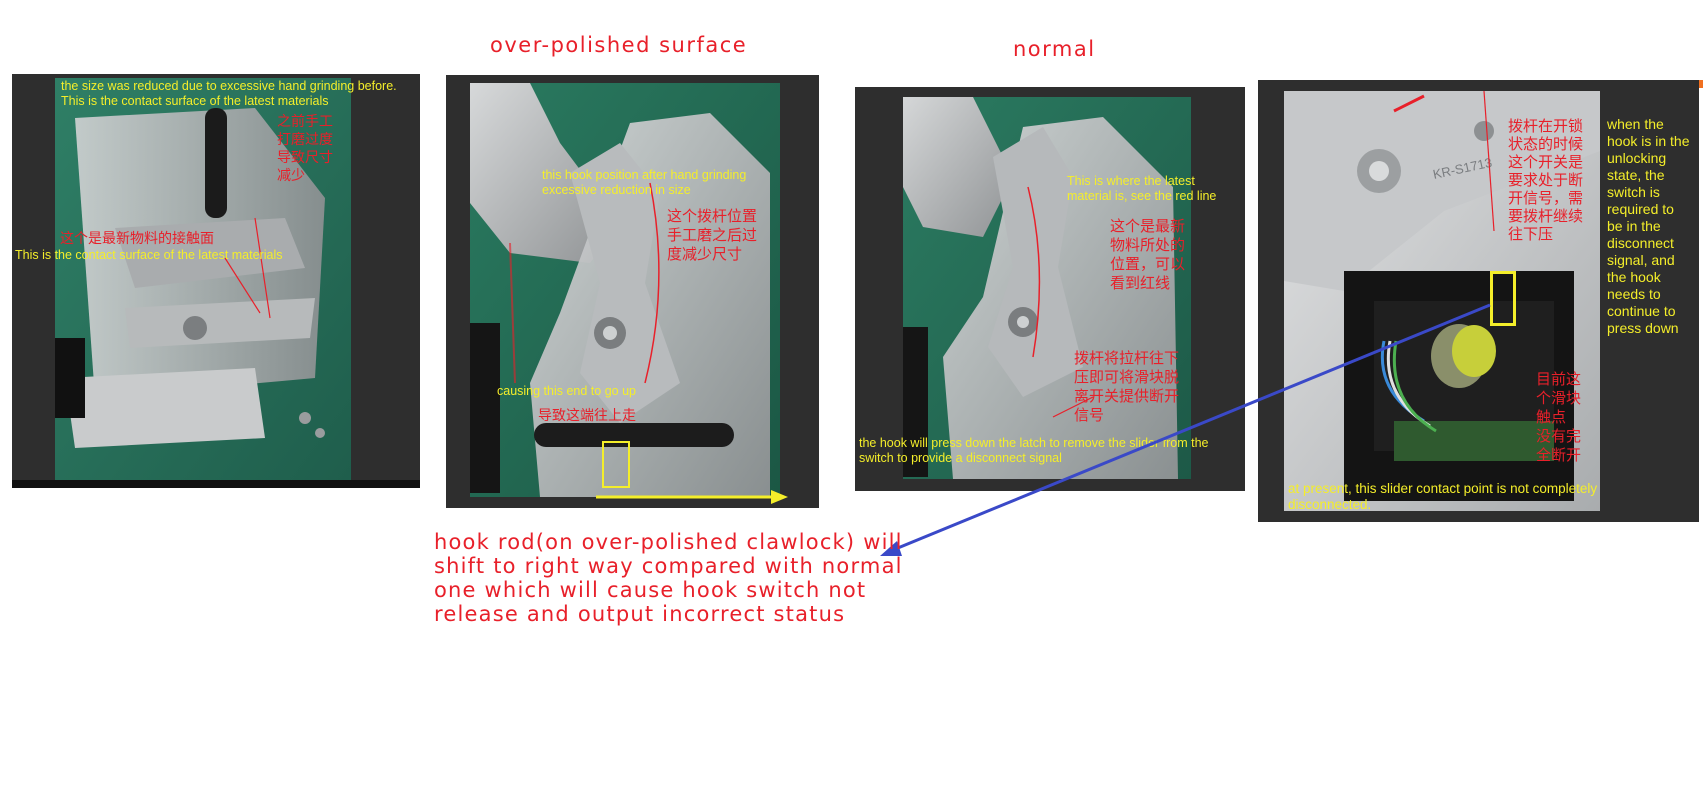 This screenshot has width=1703, height=793. What do you see at coordinates (1127, 387) in the screenshot?
I see `panel3-note-cn-bottom: 拨杆将拉杆往下 压即可将滑块脱 离开关提供断开 信号` at bounding box center [1127, 387].